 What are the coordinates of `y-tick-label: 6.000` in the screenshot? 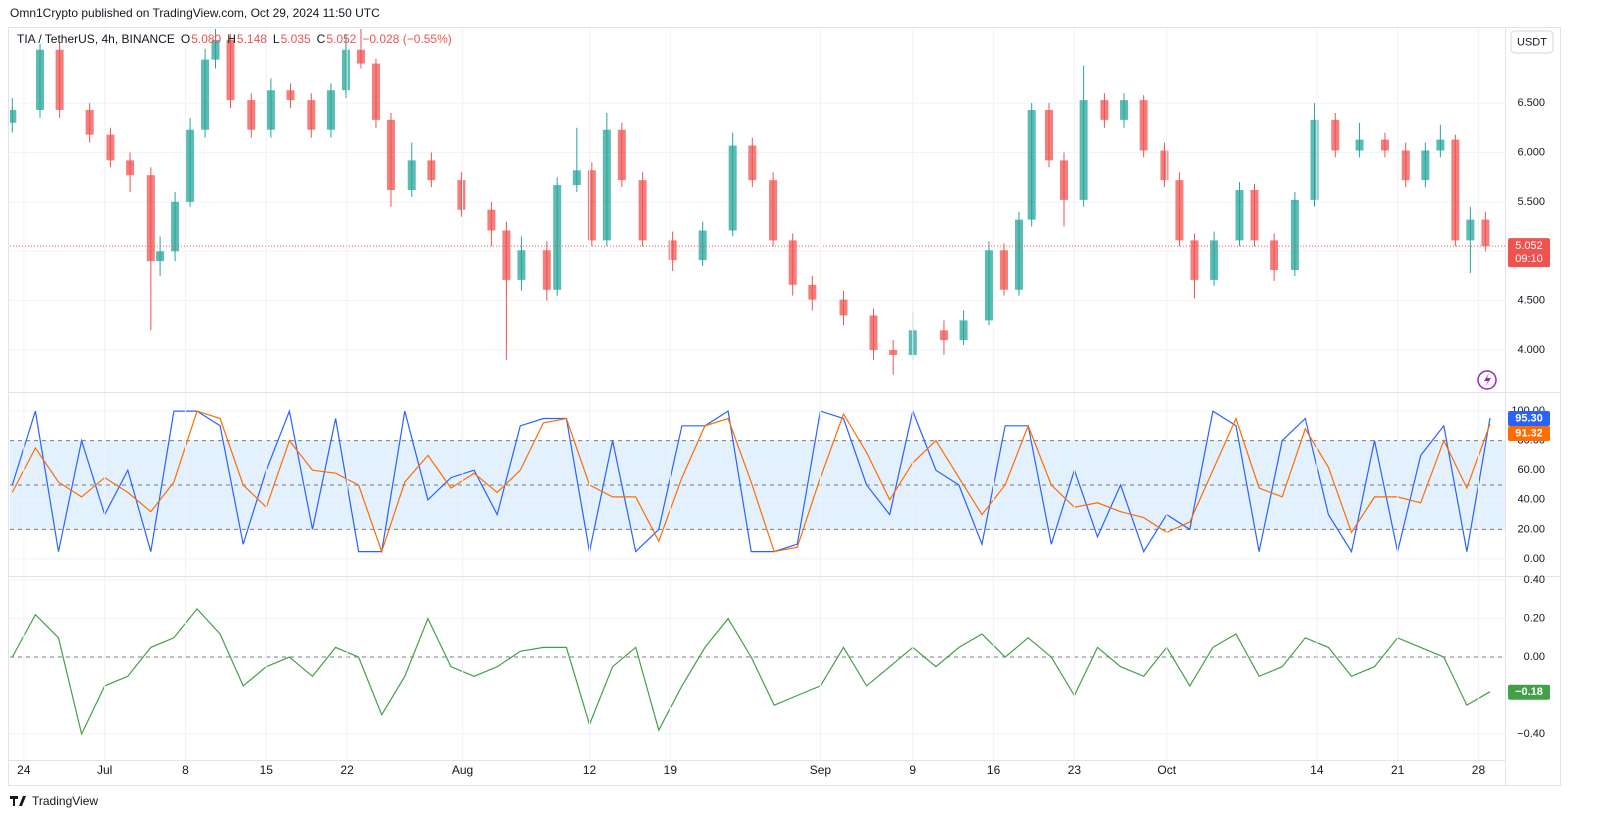 It's located at (1531, 152).